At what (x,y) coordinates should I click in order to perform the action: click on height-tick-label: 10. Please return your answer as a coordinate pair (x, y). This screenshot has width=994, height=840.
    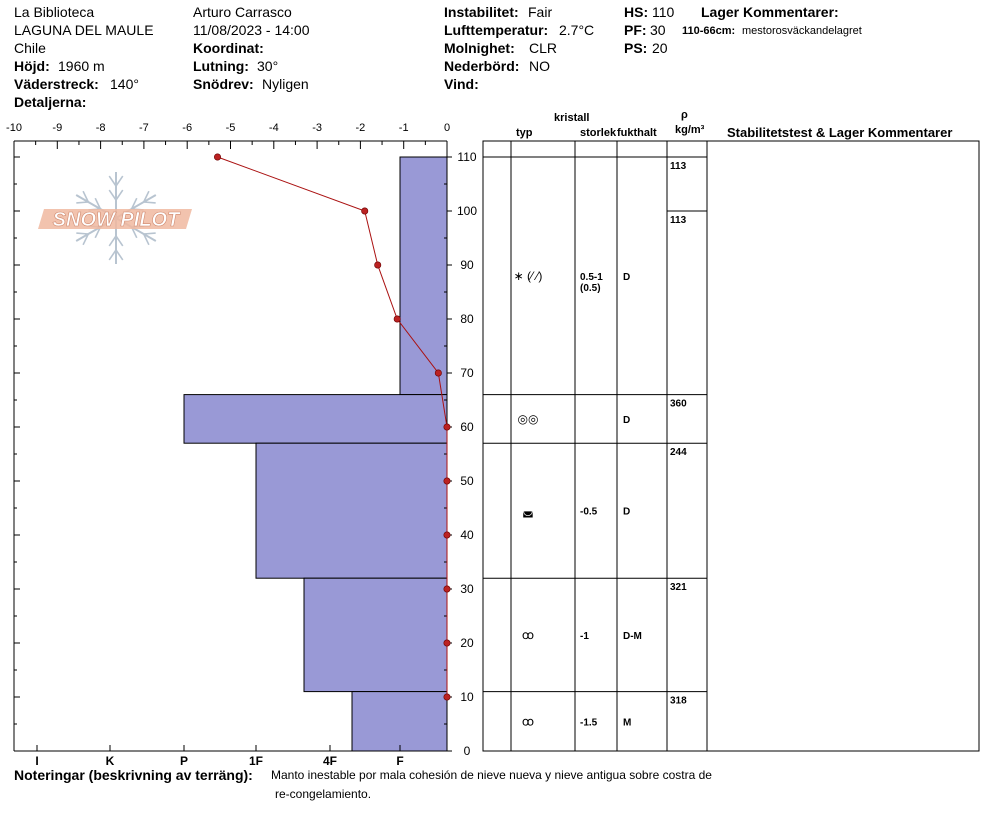
    Looking at the image, I should click on (467, 697).